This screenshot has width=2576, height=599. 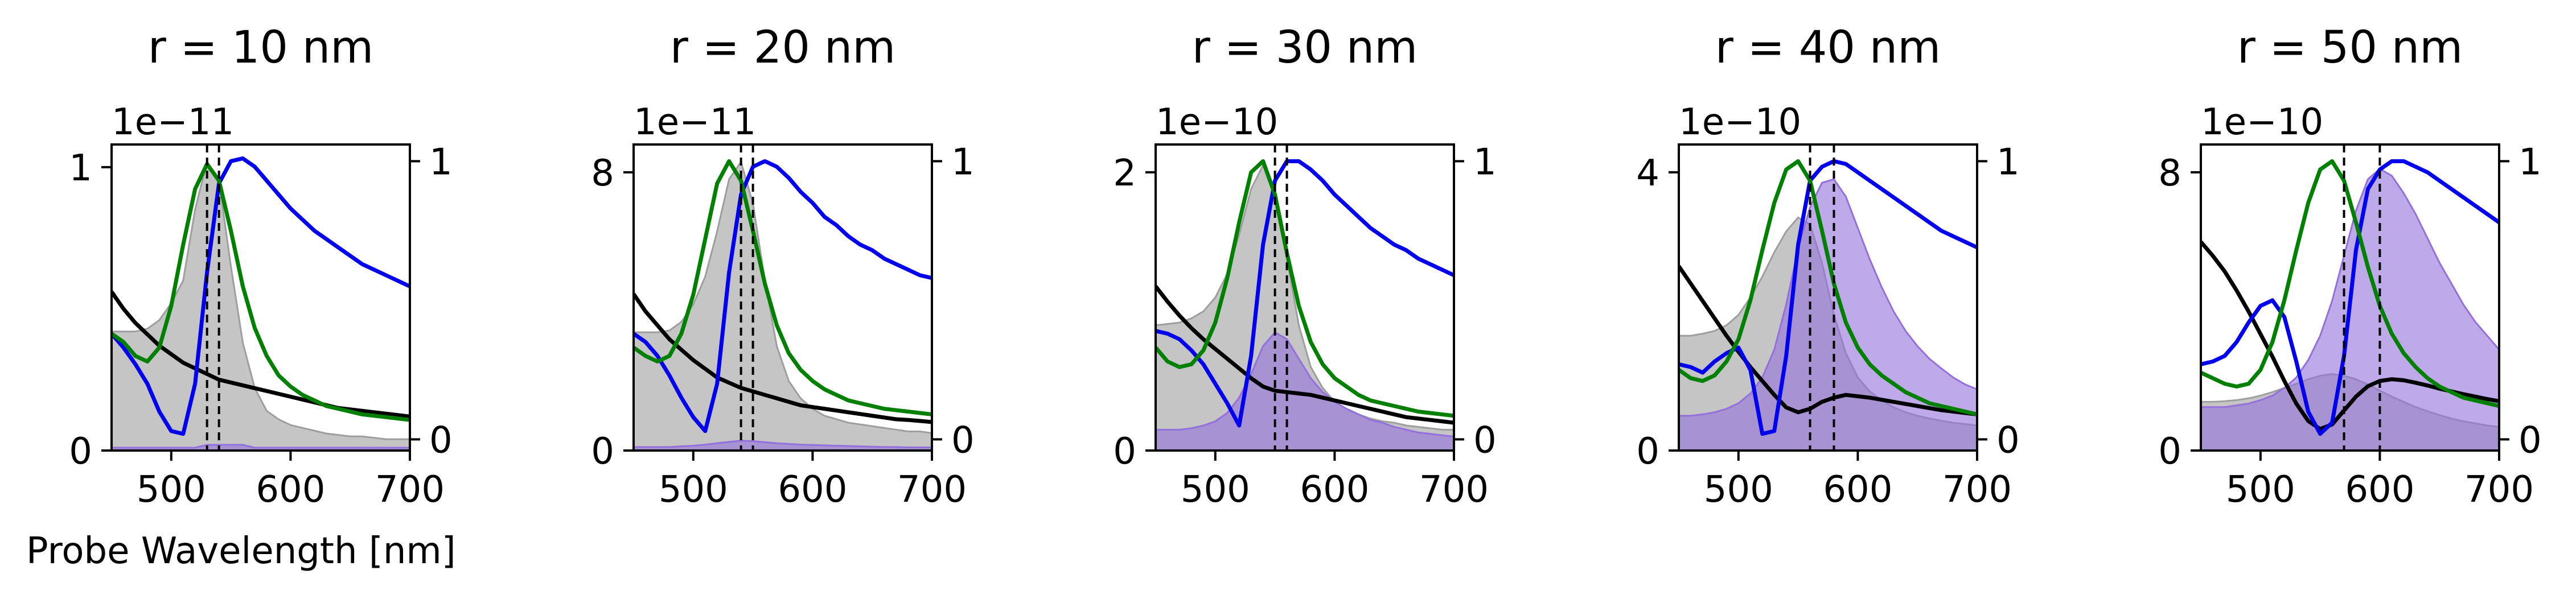 I want to click on y-tick-label-left: 4, so click(x=1647, y=174).